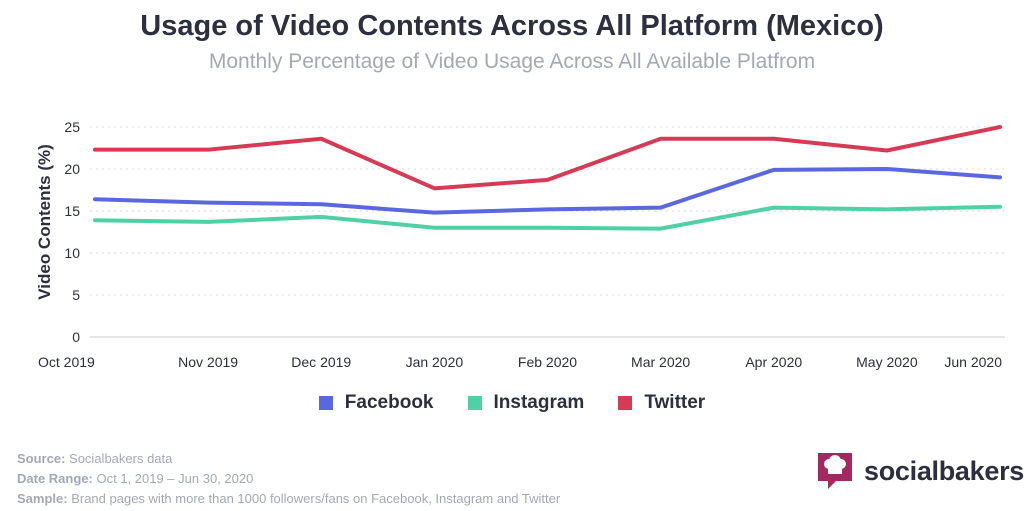  Describe the element at coordinates (539, 402) in the screenshot. I see `legend-label: Instagram` at that location.